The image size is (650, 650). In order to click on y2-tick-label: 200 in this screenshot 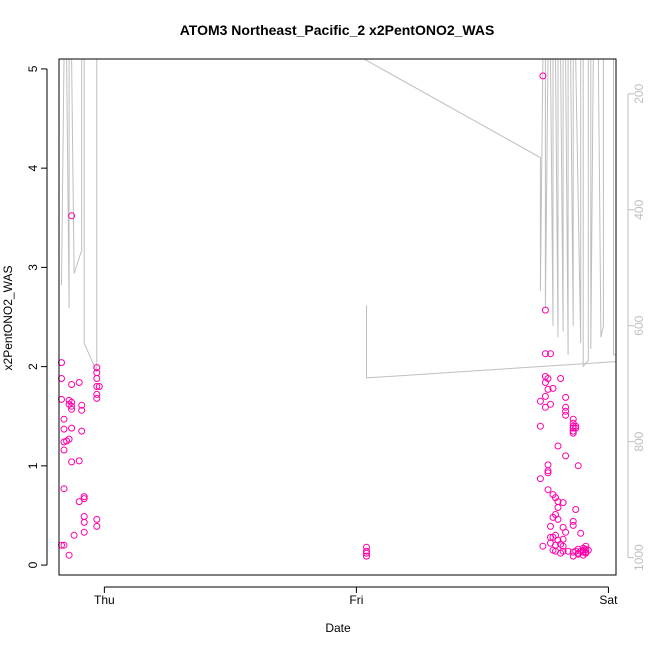, I will do `click(639, 93)`.